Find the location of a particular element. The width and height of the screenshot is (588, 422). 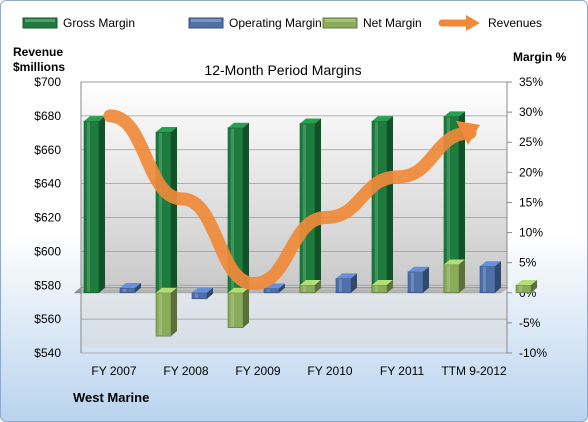

legend-item-gross-margin: Gross Margin is located at coordinates (78, 23).